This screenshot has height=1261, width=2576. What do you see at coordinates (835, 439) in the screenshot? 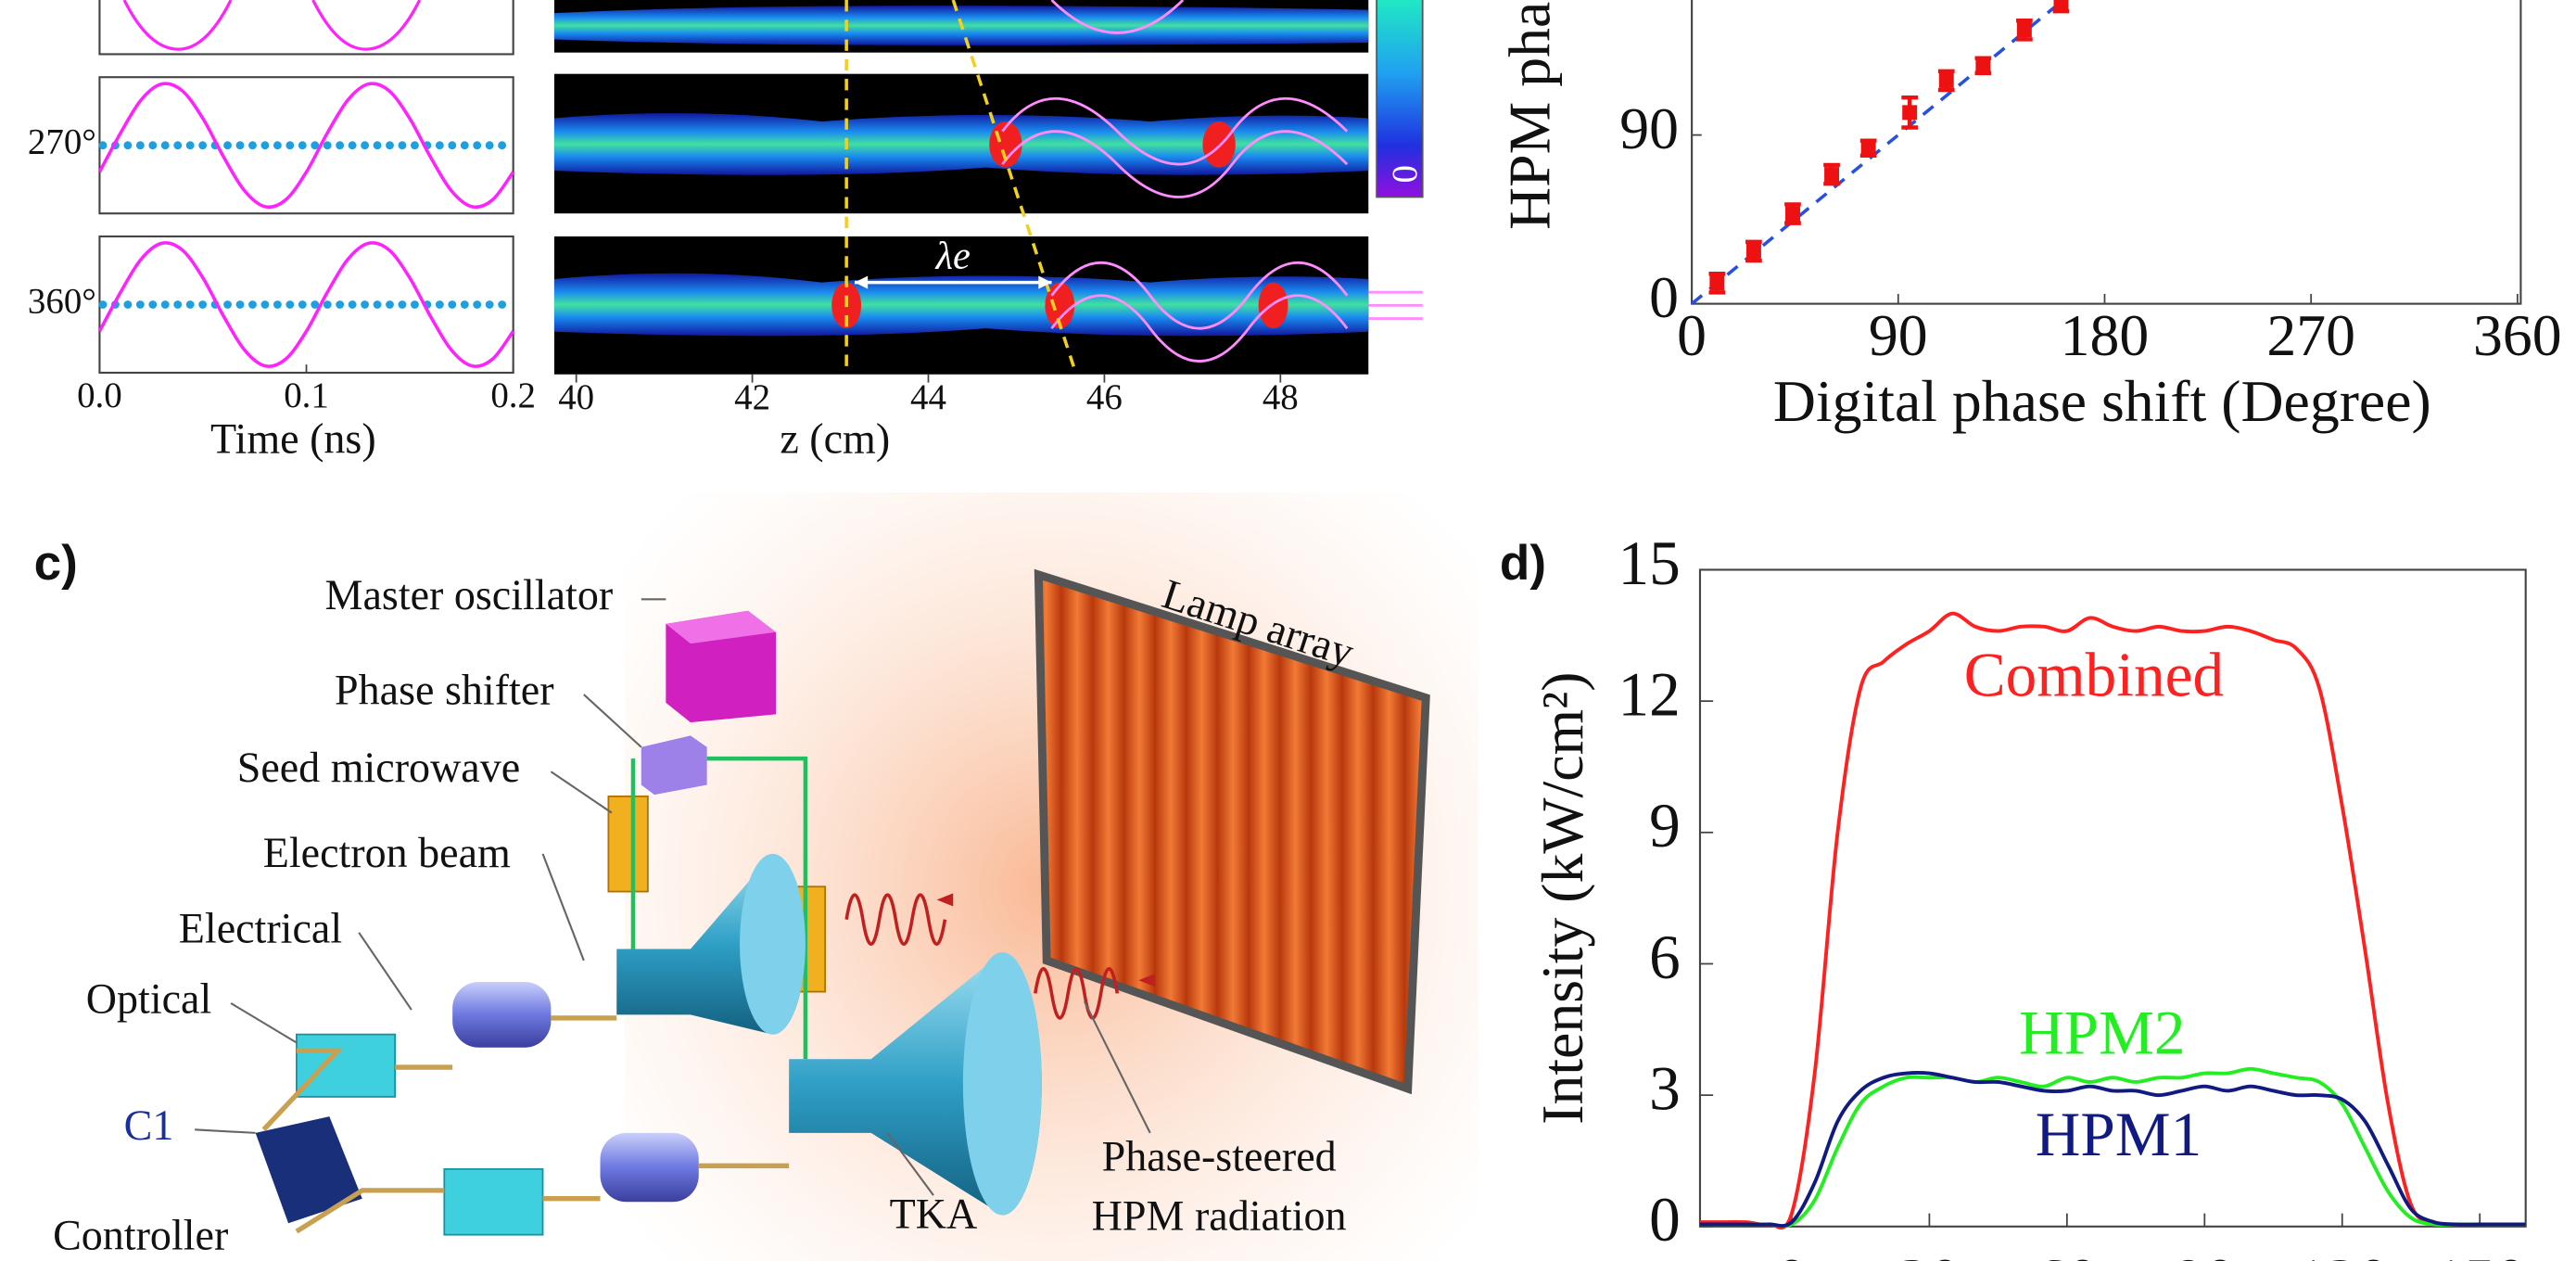
I see `x-axis-label: z (cm)` at bounding box center [835, 439].